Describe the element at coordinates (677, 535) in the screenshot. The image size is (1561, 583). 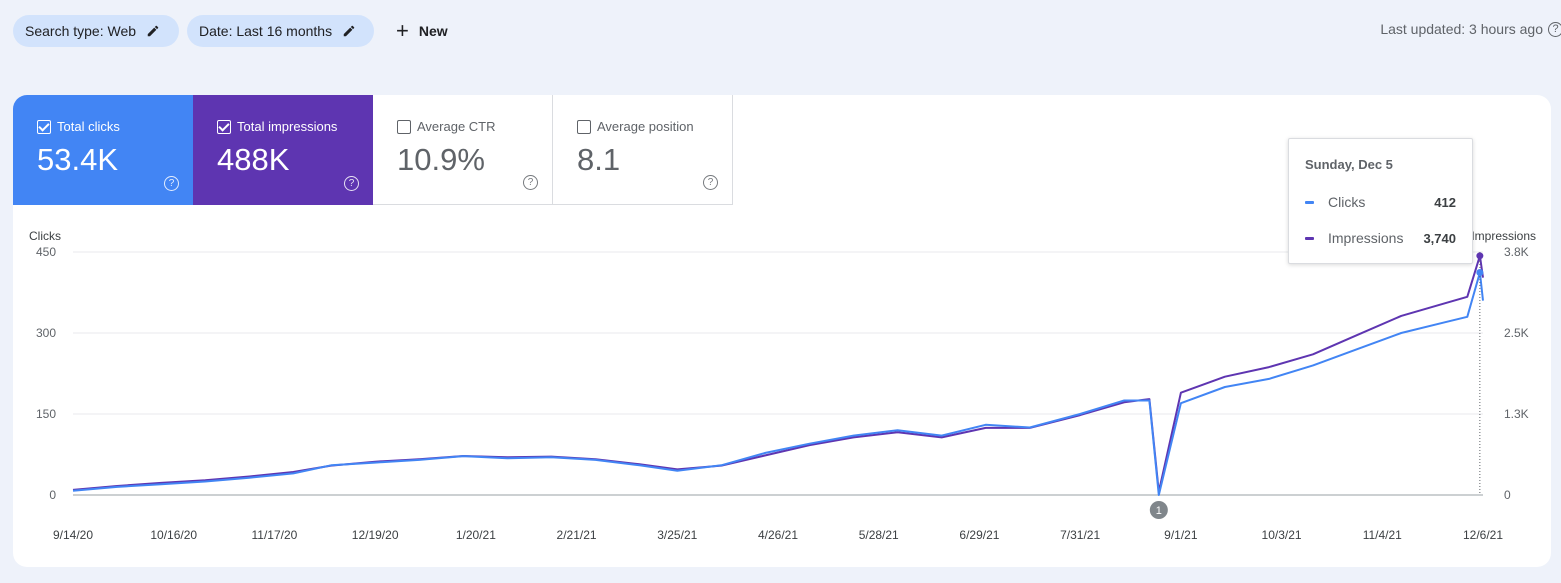
I see `x-tick-label: 3/25/21` at that location.